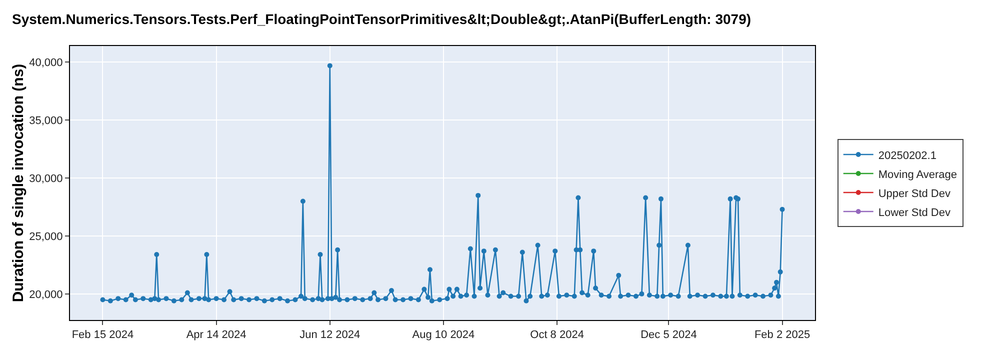 This screenshot has width=1000, height=350. What do you see at coordinates (443, 335) in the screenshot?
I see `x-tick-label: Aug 10 2024` at bounding box center [443, 335].